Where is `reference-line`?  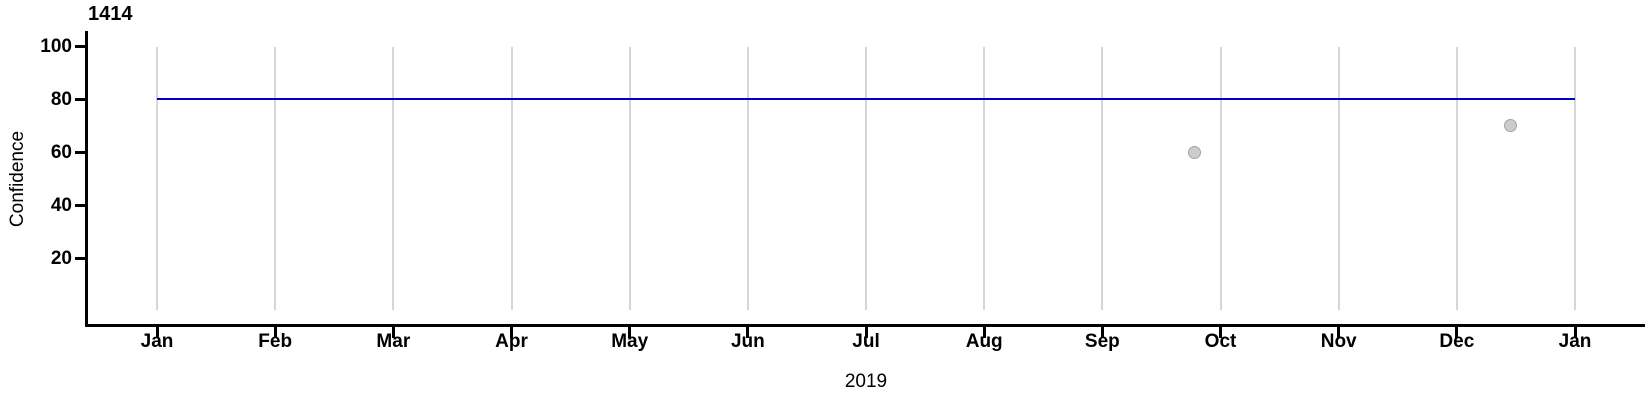 reference-line is located at coordinates (866, 99).